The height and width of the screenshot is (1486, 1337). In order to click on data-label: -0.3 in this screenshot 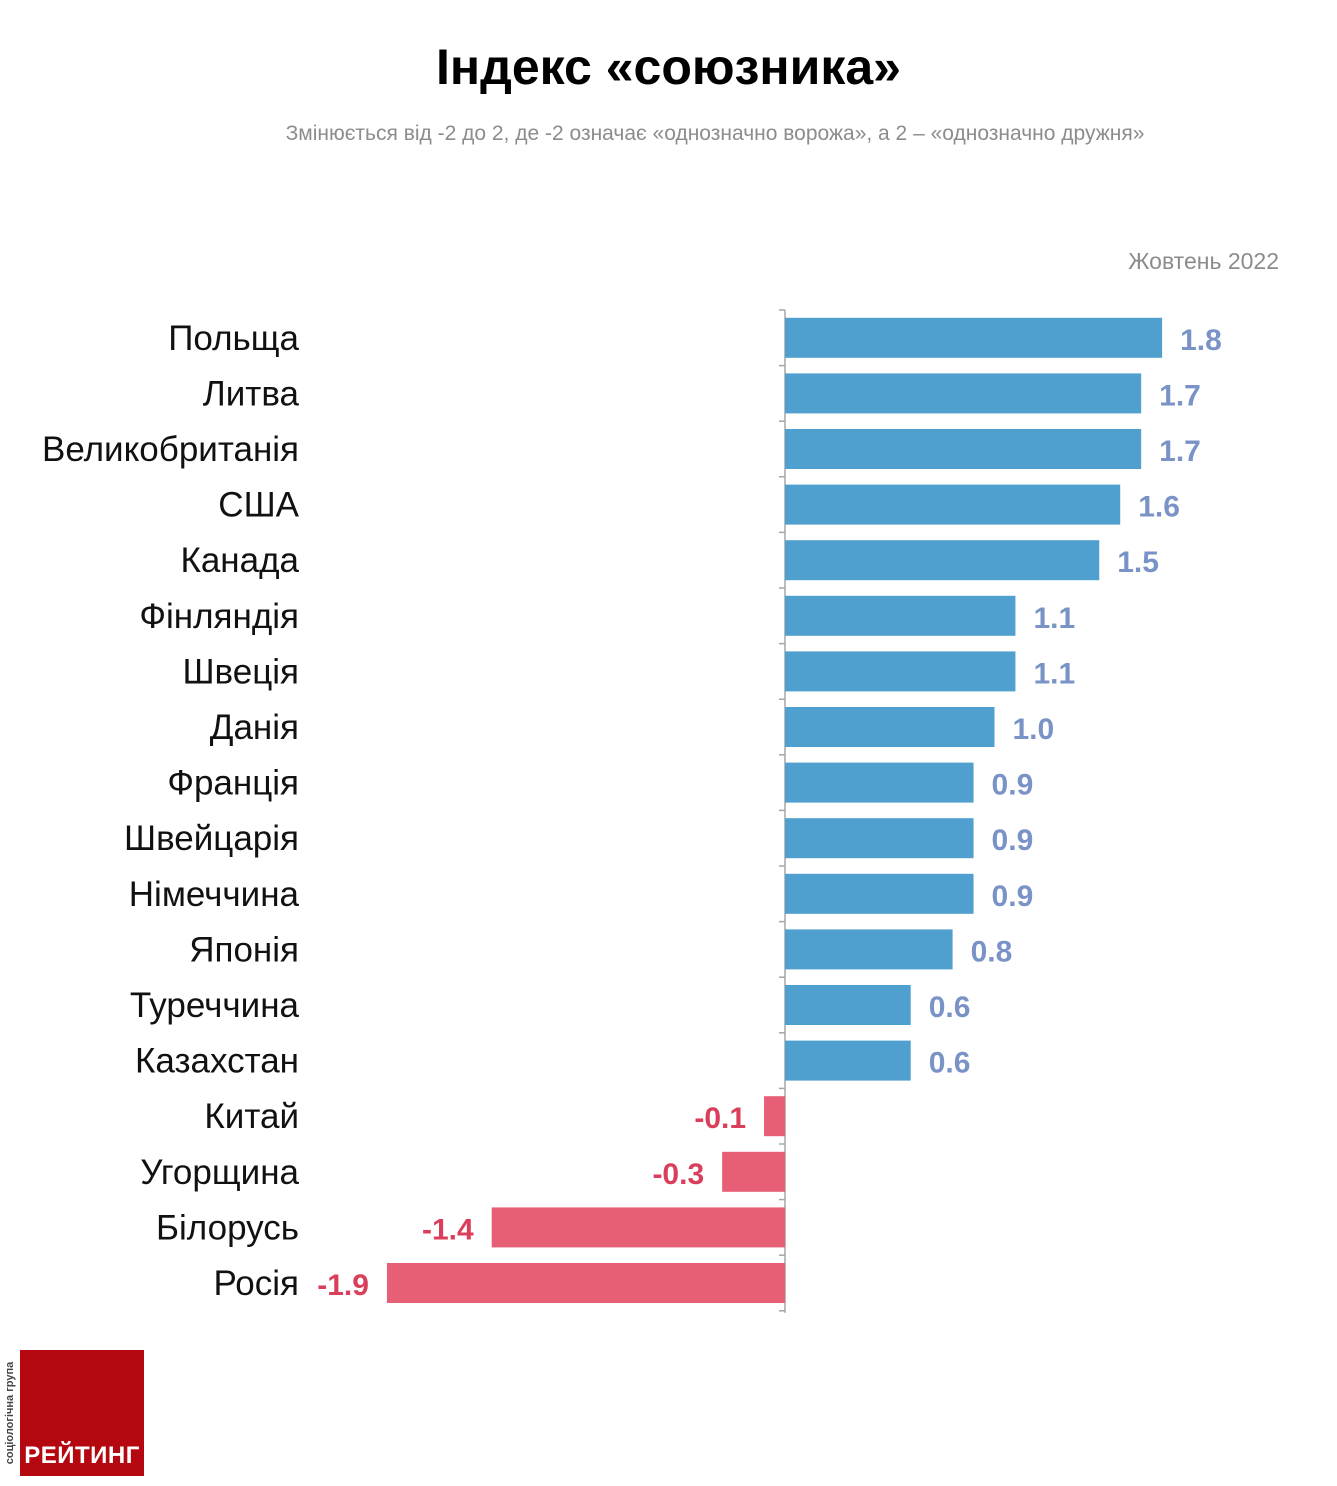, I will do `click(678, 1174)`.